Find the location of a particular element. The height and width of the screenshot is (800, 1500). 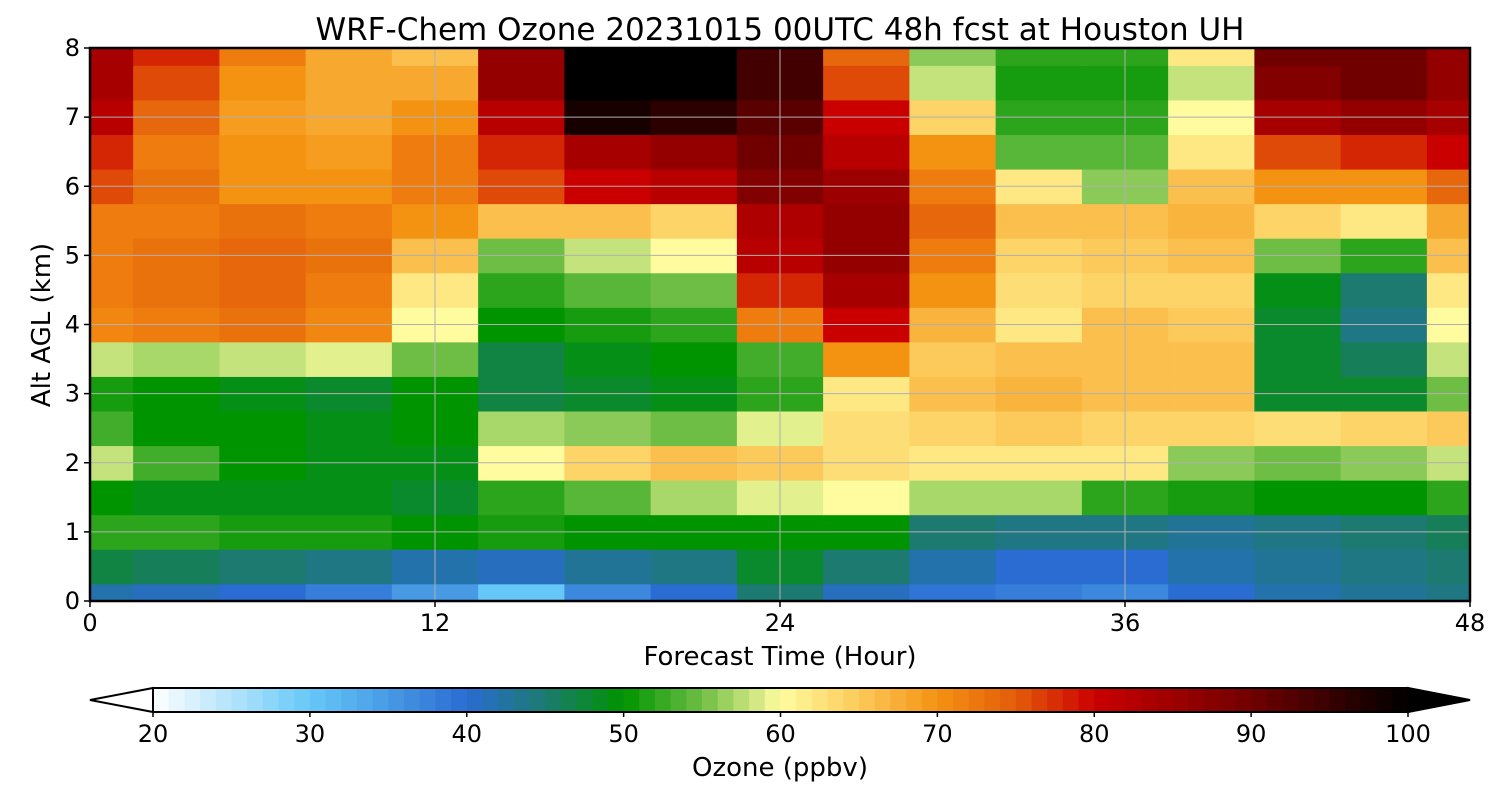

x-tick-label: 48 is located at coordinates (1470, 623).